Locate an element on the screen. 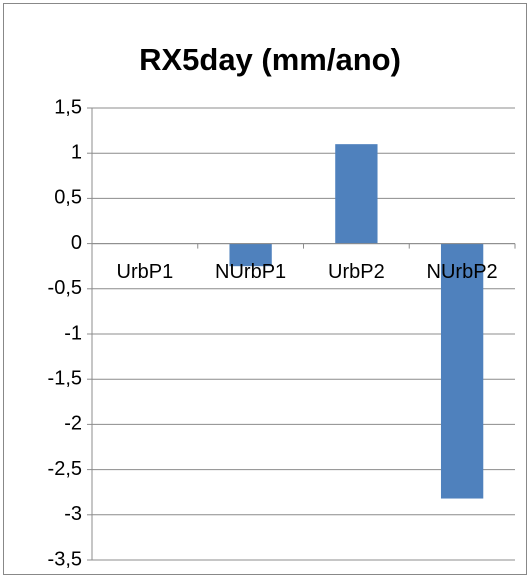  x-tick-label: UrbP1 is located at coordinates (145, 272).